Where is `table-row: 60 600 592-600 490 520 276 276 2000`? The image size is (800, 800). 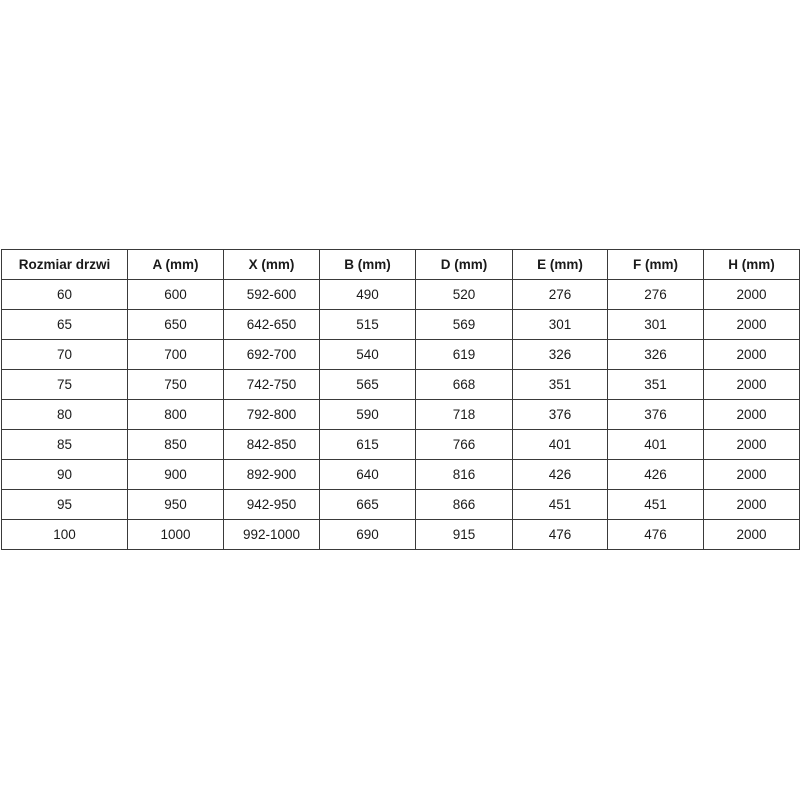
table-row: 60 600 592-600 490 520 276 276 2000 is located at coordinates (400, 294).